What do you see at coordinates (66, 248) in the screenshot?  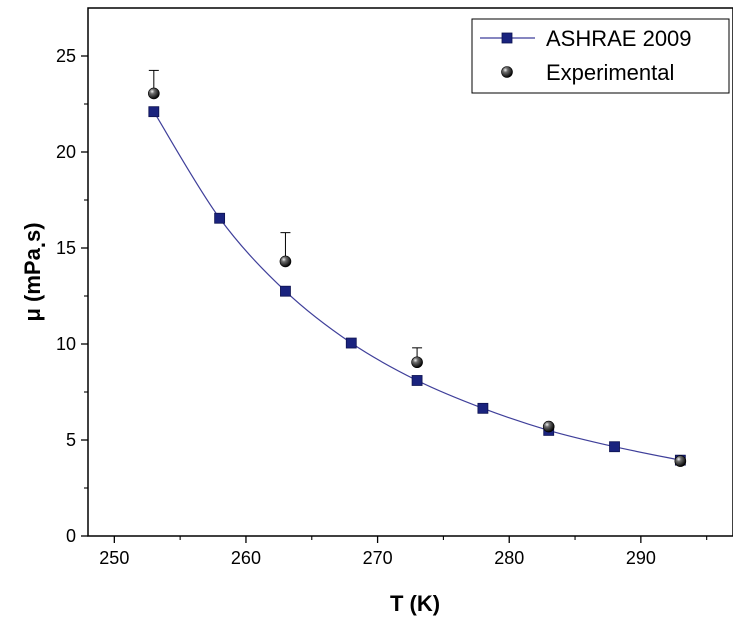 I see `y-tick-label: 15` at bounding box center [66, 248].